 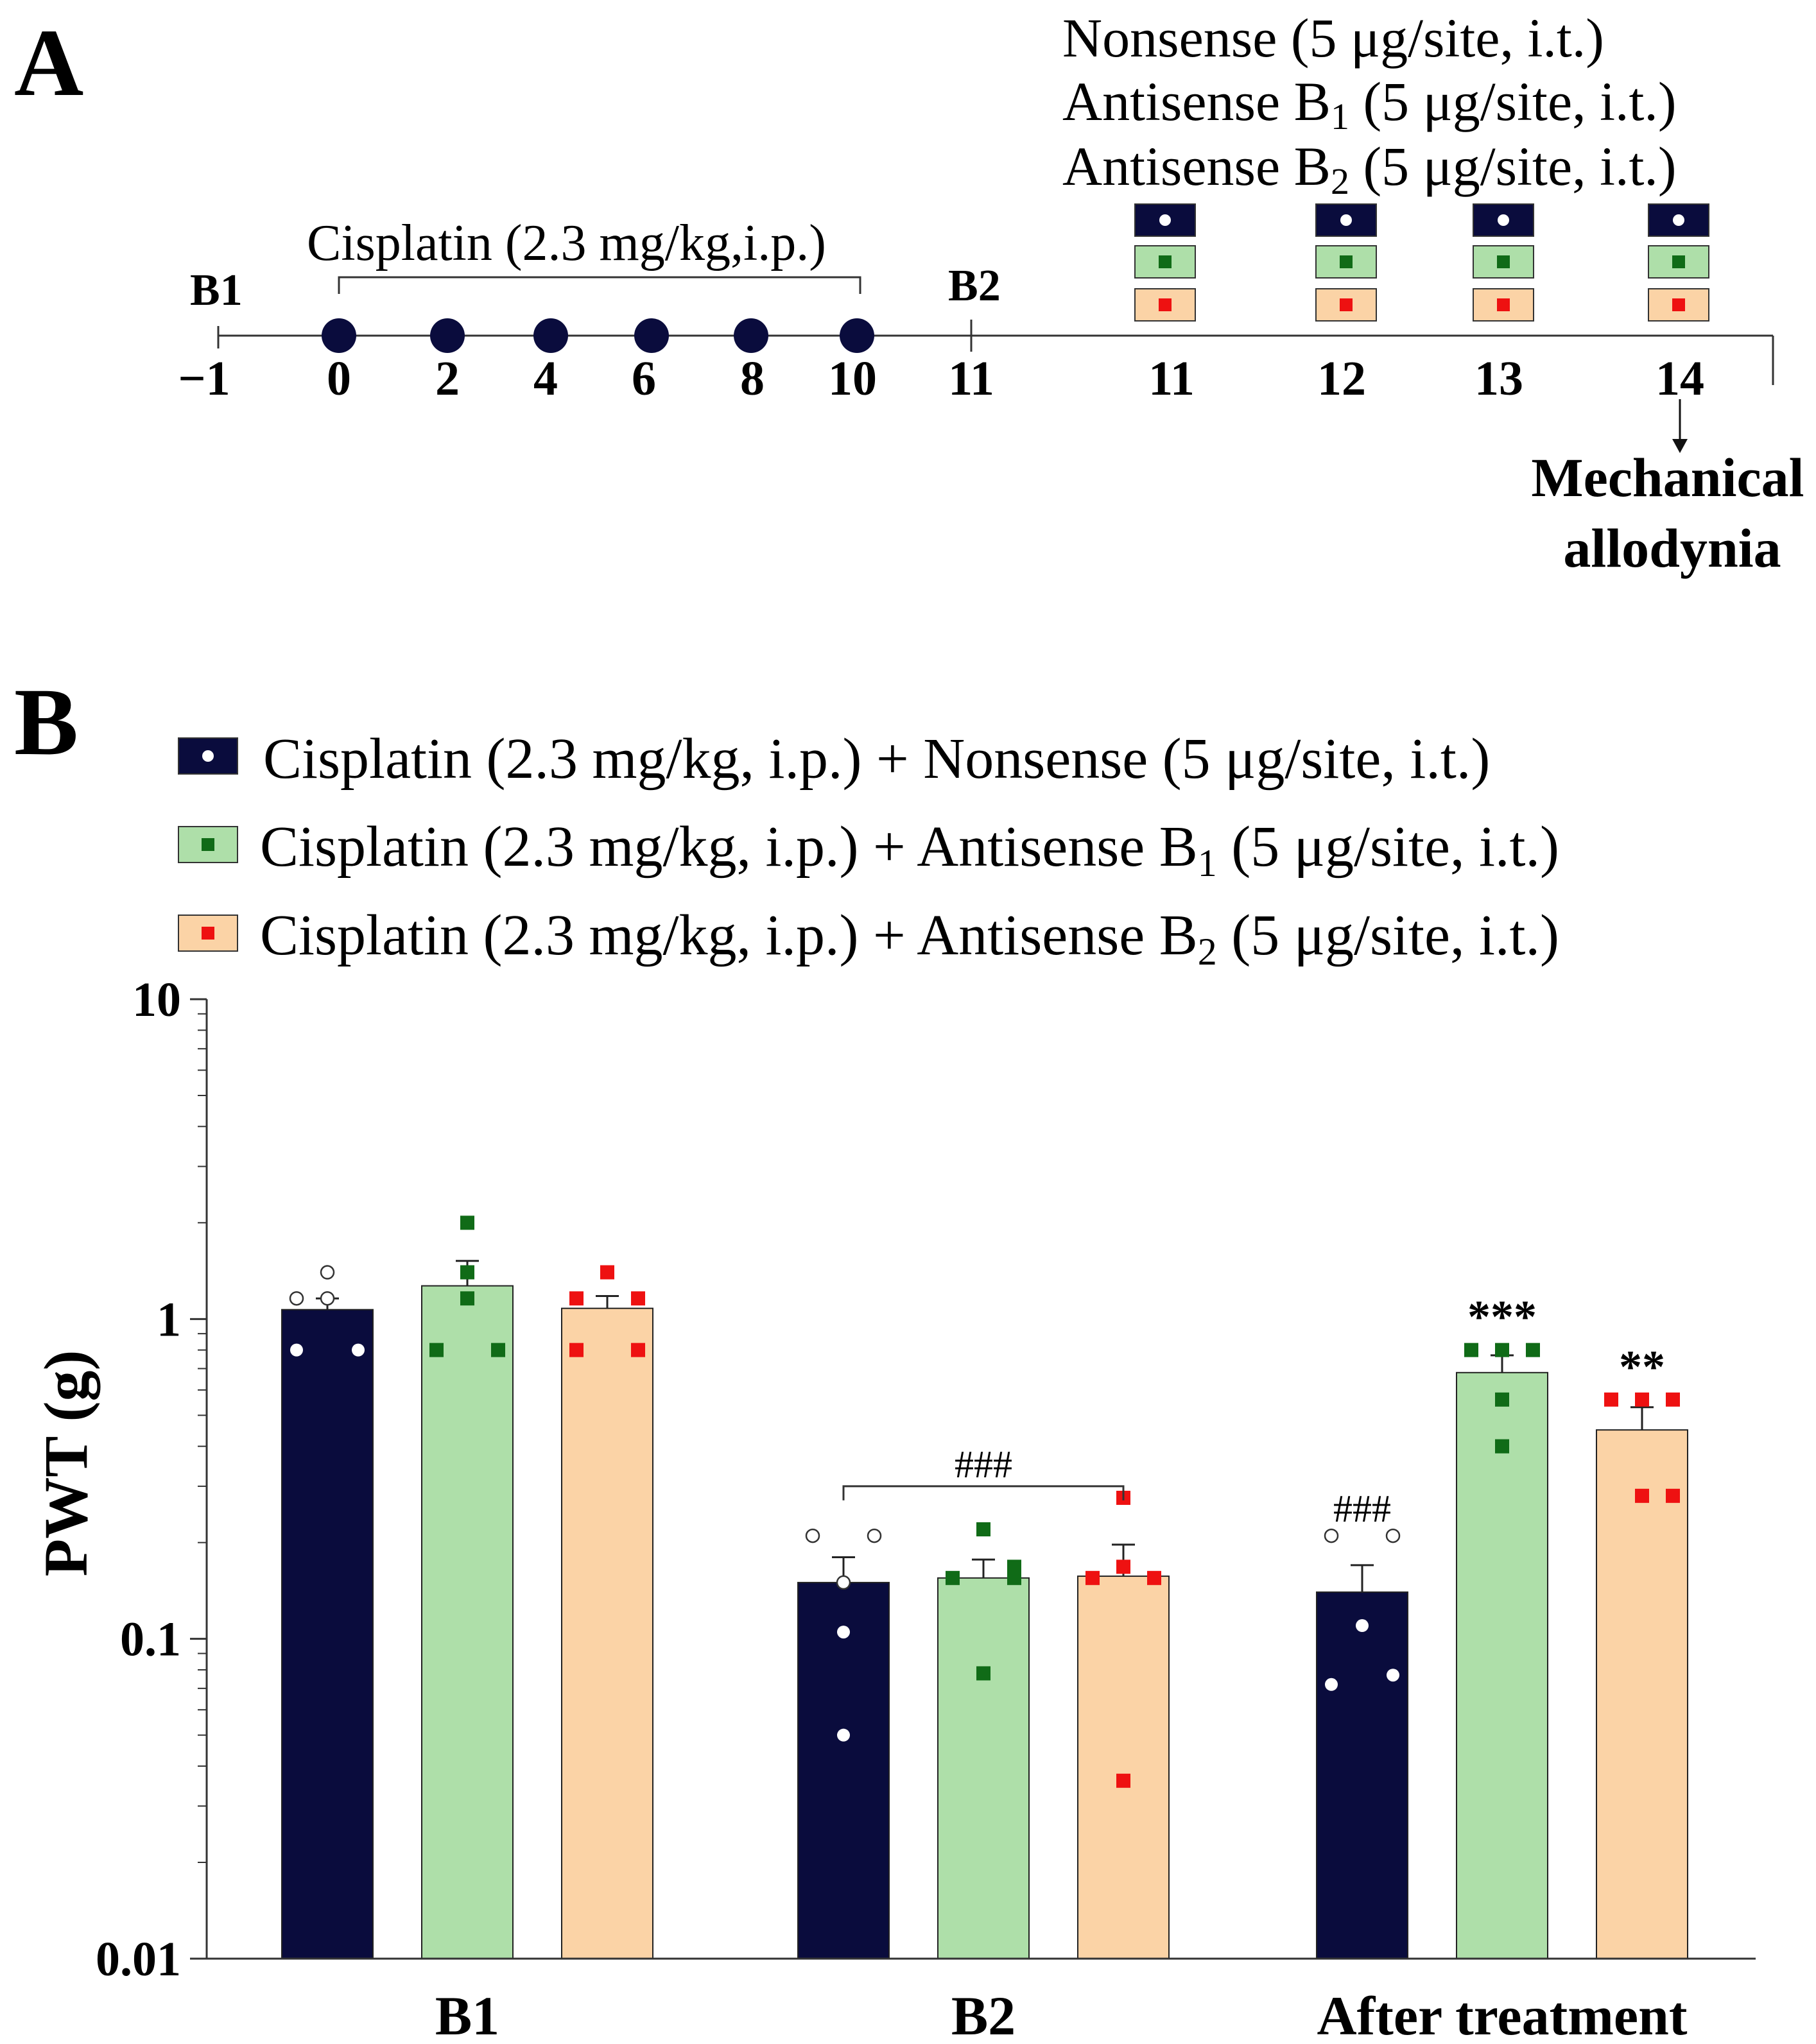 What do you see at coordinates (1502, 1317) in the screenshot?
I see `significance-label-after-treatment-antisense_b1: ***` at bounding box center [1502, 1317].